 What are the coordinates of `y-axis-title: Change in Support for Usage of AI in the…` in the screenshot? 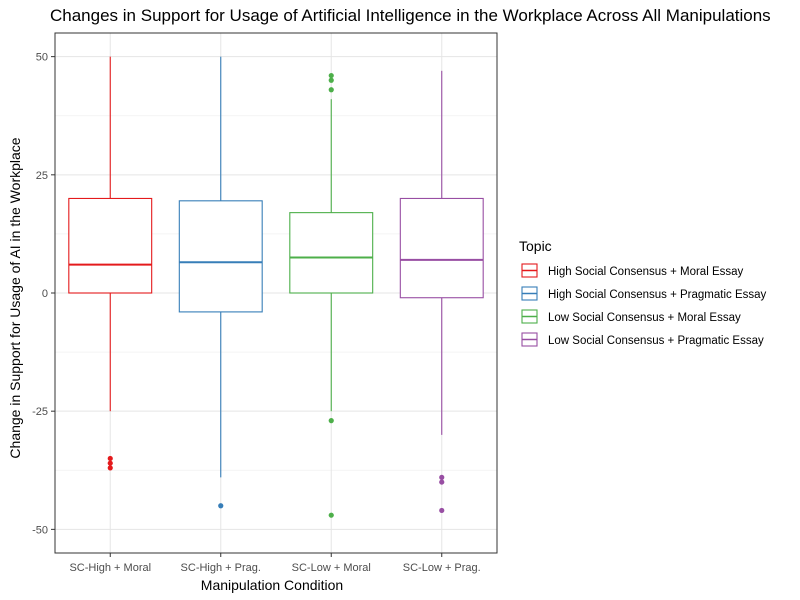 It's located at (15, 297).